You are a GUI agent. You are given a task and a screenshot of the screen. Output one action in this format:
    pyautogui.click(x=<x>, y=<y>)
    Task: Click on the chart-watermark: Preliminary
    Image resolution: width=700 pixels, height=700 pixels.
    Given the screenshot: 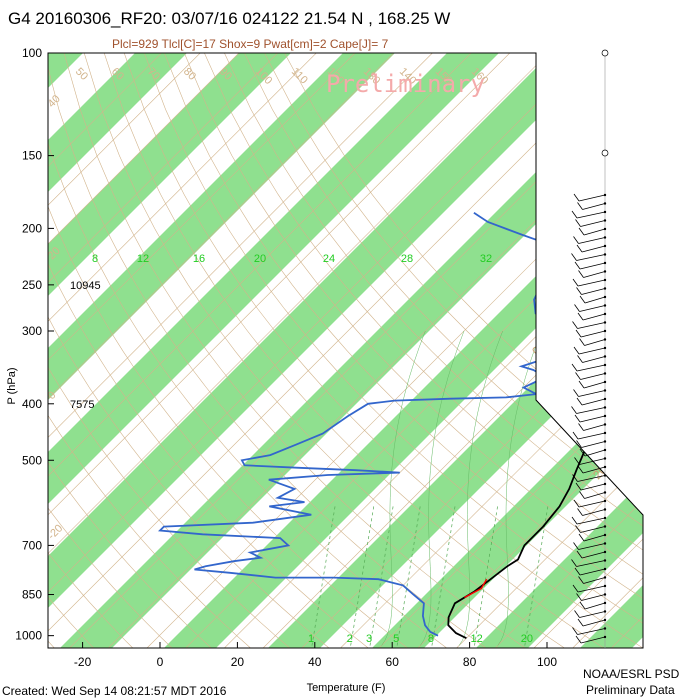 What is the action you would take?
    pyautogui.click(x=405, y=84)
    